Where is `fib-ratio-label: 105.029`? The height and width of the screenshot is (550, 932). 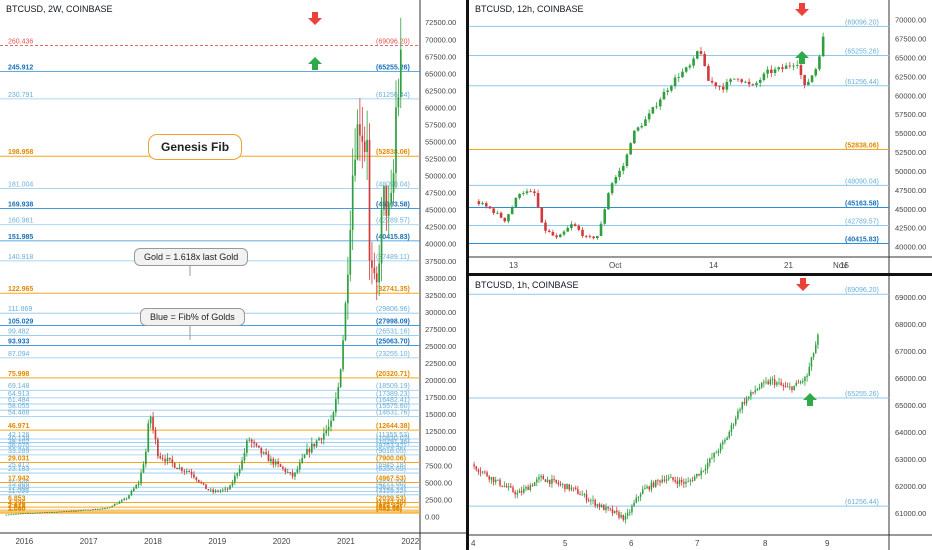 fib-ratio-label: 105.029 is located at coordinates (20, 322).